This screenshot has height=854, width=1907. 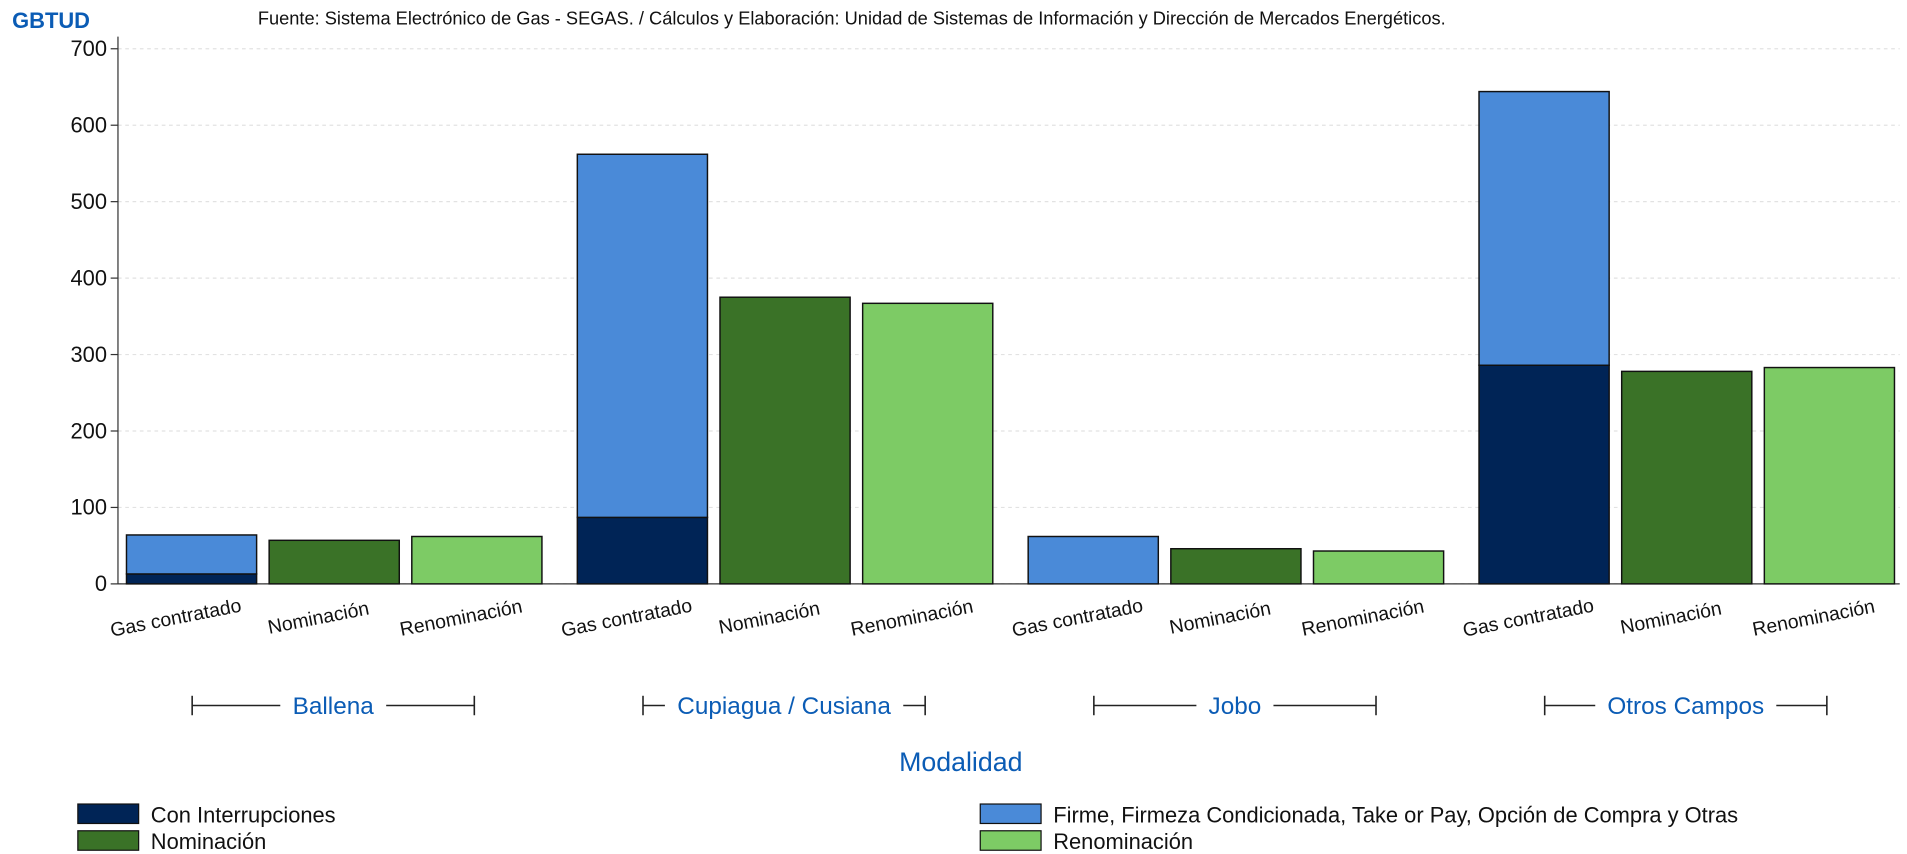 What do you see at coordinates (334, 706) in the screenshot?
I see `group-label: Ballena` at bounding box center [334, 706].